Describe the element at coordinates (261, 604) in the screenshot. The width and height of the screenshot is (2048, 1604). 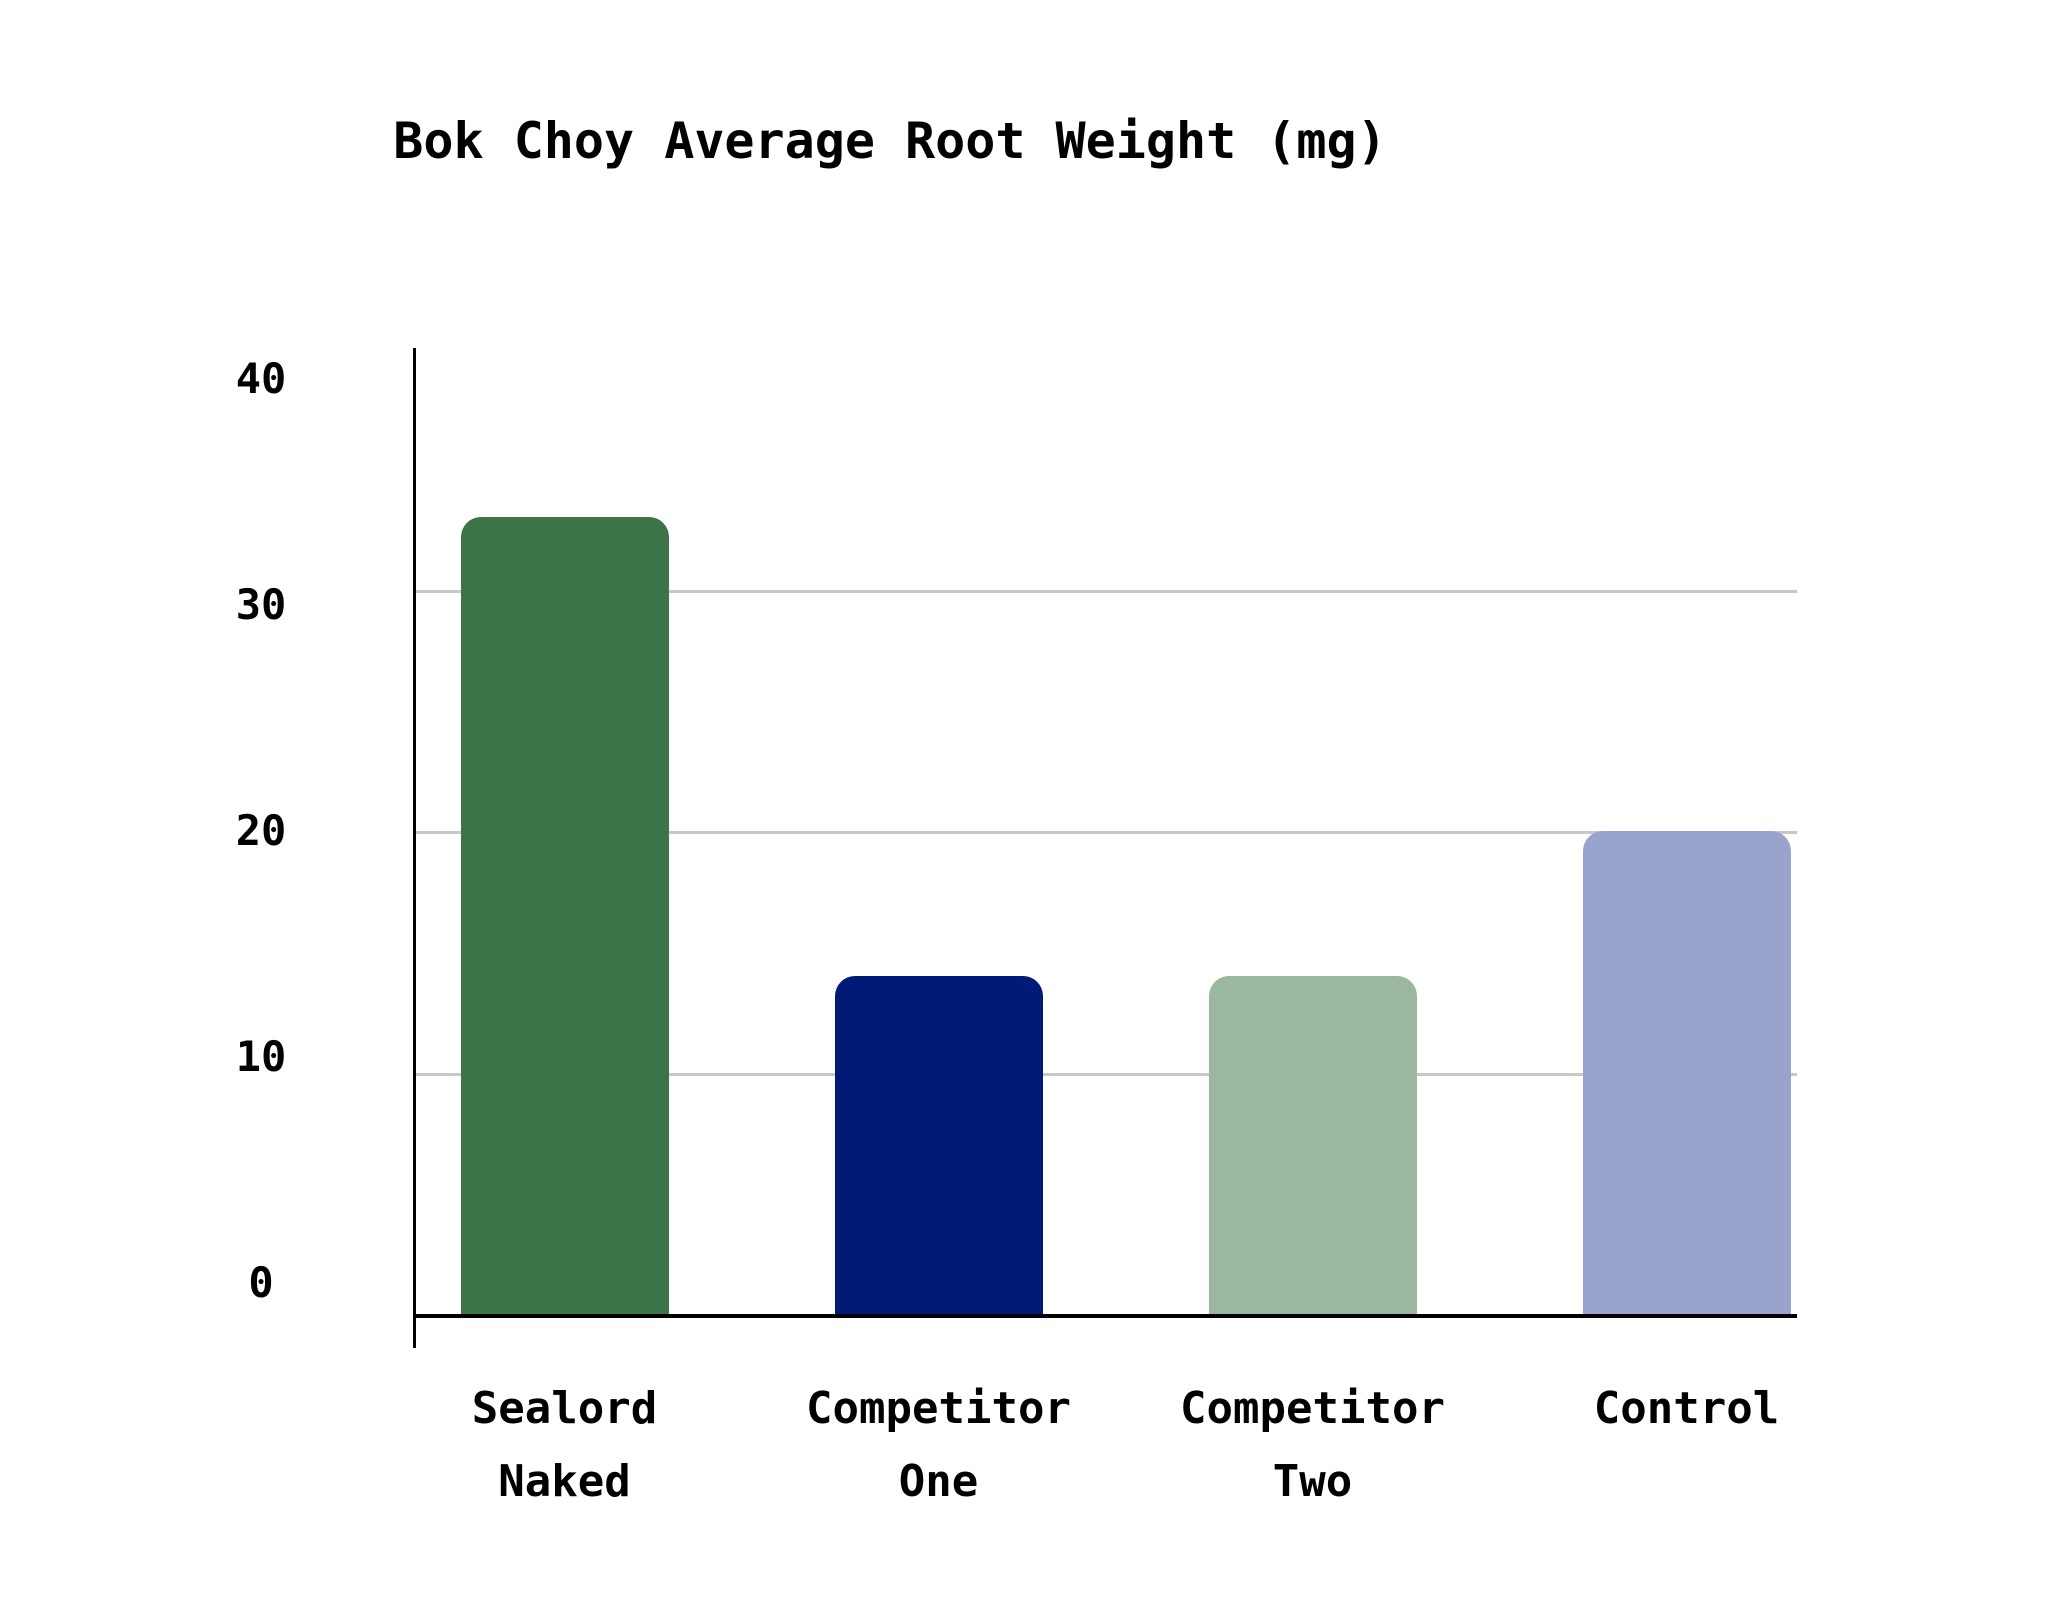
I see `y-tick-30: 30` at that location.